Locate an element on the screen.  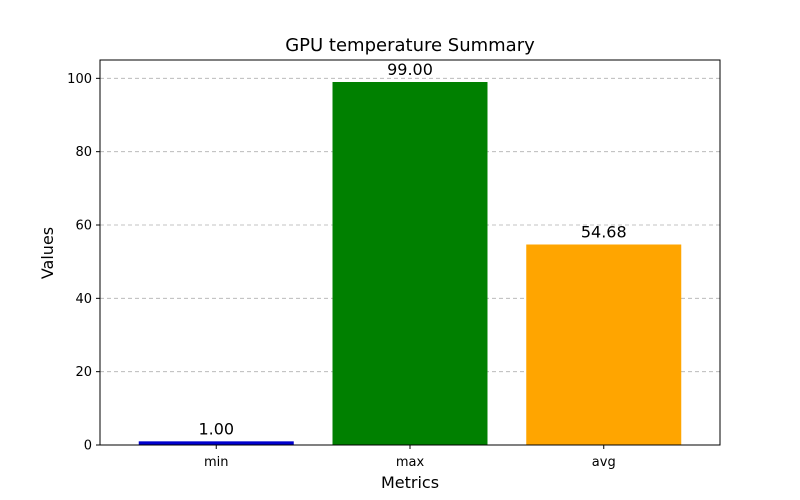
x-tick-label-avg: avg is located at coordinates (604, 462).